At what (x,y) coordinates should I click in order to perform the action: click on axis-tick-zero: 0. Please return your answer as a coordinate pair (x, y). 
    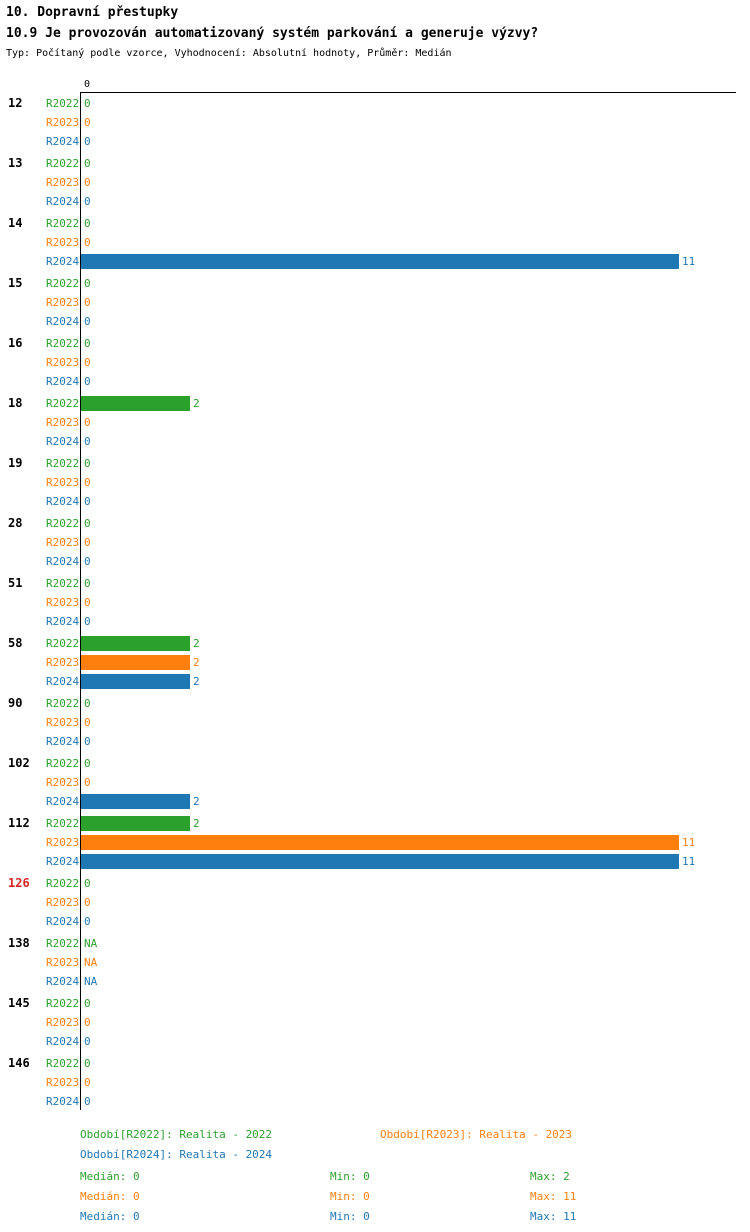
    Looking at the image, I should click on (87, 84).